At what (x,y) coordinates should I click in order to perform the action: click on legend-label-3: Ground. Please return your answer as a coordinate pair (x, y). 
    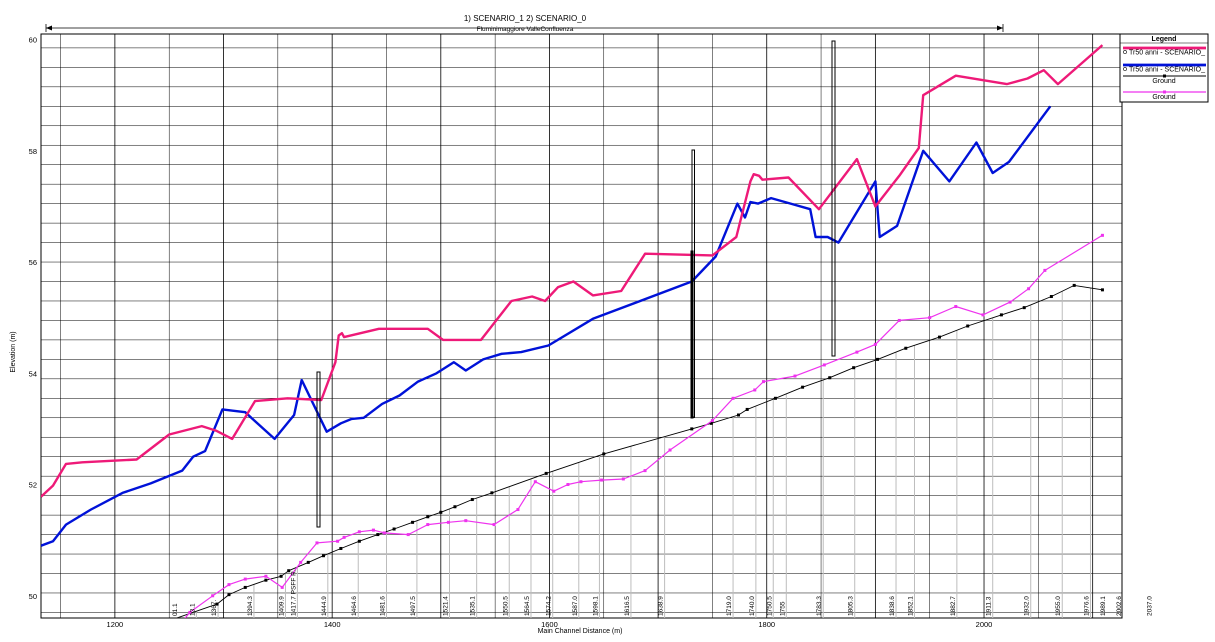
    Looking at the image, I should click on (1163, 97).